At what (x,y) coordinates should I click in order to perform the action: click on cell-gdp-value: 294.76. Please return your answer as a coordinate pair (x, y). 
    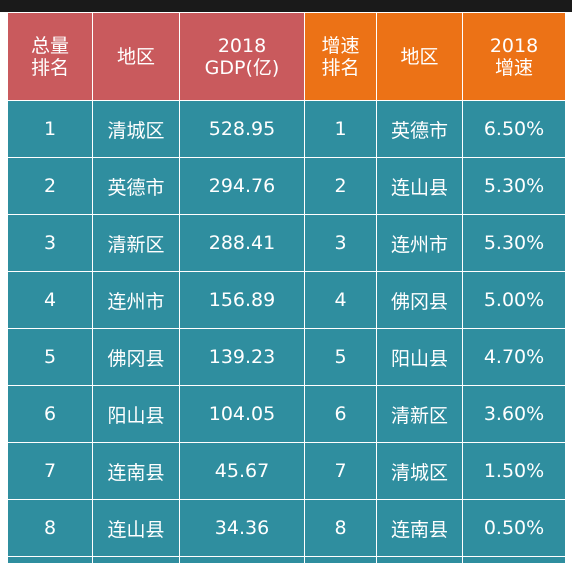
    Looking at the image, I should click on (242, 186).